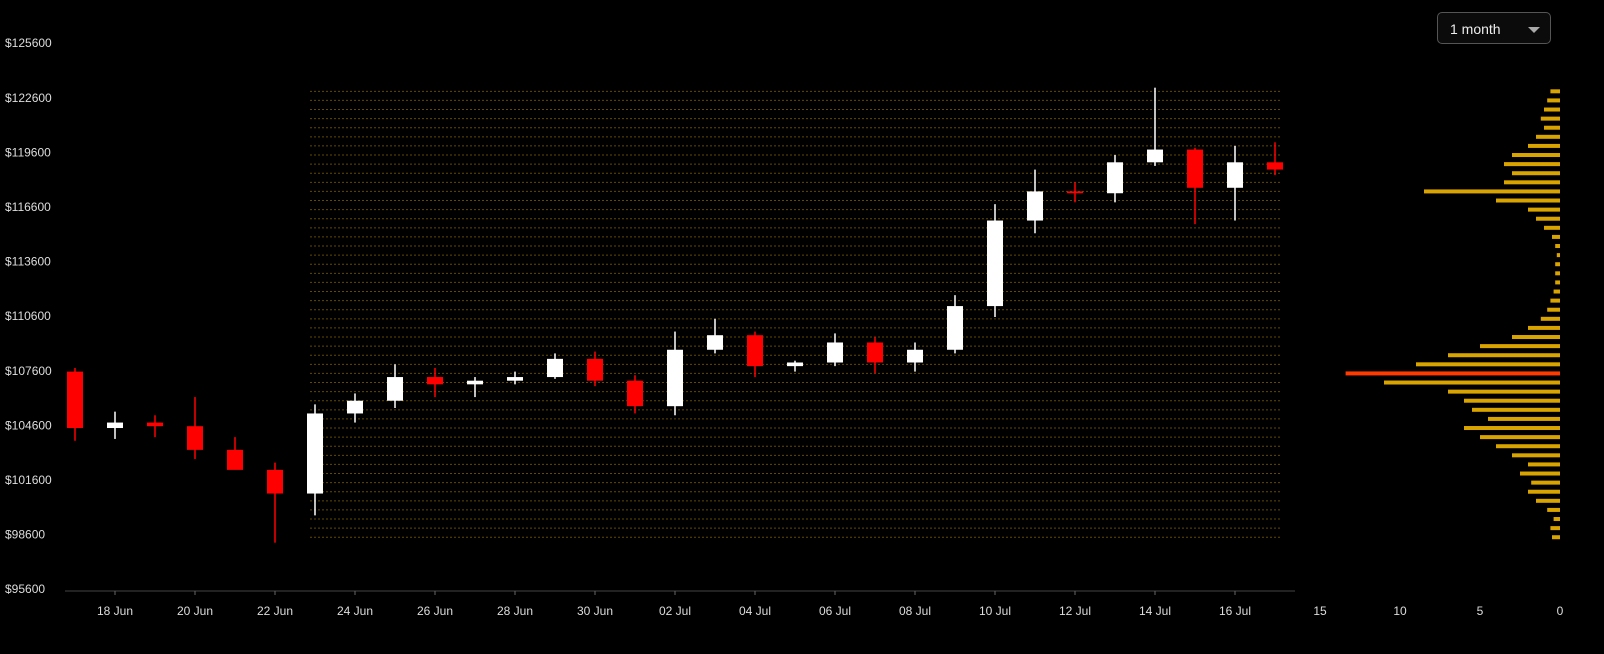  I want to click on x-tick-label: 16 Jul, so click(1235, 611).